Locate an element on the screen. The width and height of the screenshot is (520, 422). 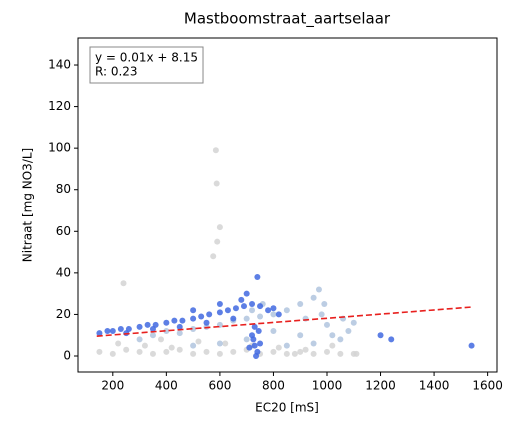
y-tick-label: 100 is located at coordinates (59, 148).